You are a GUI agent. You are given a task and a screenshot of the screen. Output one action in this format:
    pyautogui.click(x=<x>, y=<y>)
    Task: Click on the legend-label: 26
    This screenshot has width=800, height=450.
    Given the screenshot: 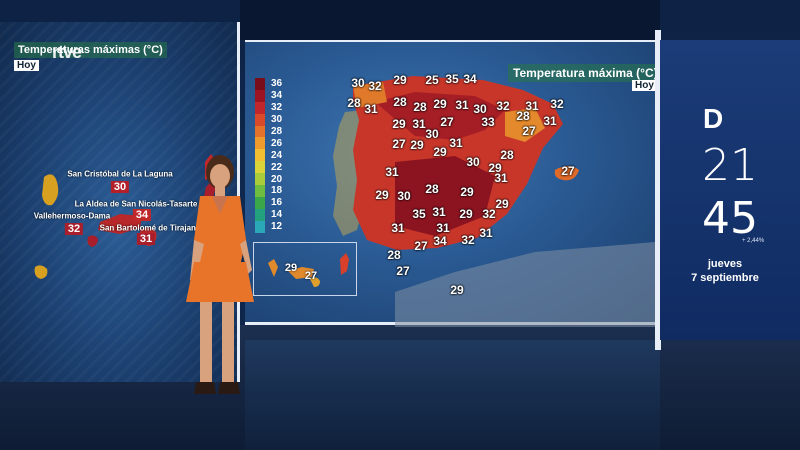 What is the action you would take?
    pyautogui.click(x=277, y=143)
    